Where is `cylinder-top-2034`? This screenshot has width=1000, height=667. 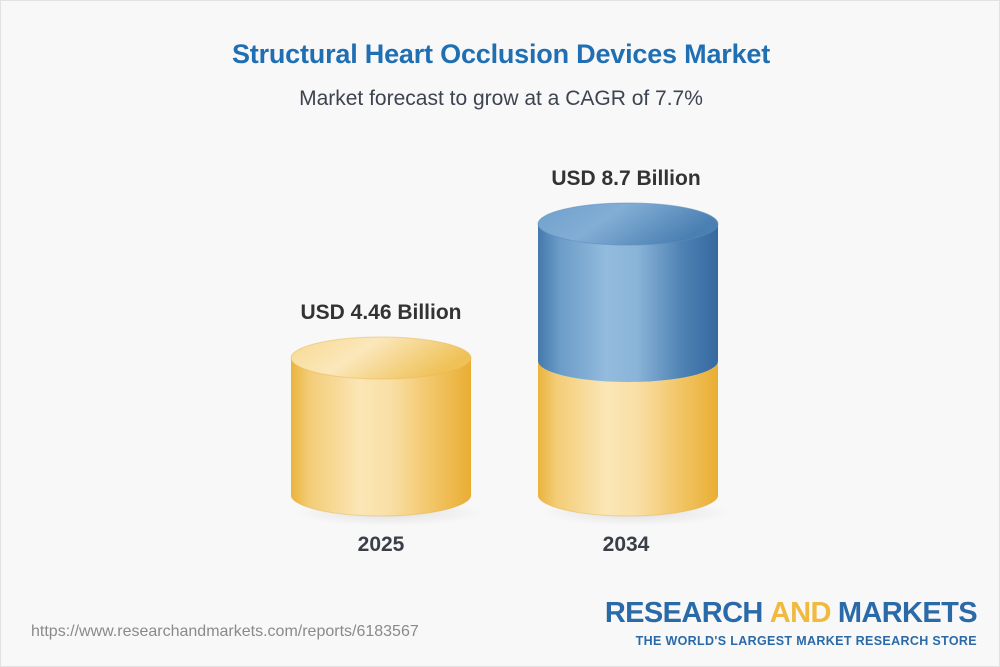
cylinder-top-2034 is located at coordinates (628, 224).